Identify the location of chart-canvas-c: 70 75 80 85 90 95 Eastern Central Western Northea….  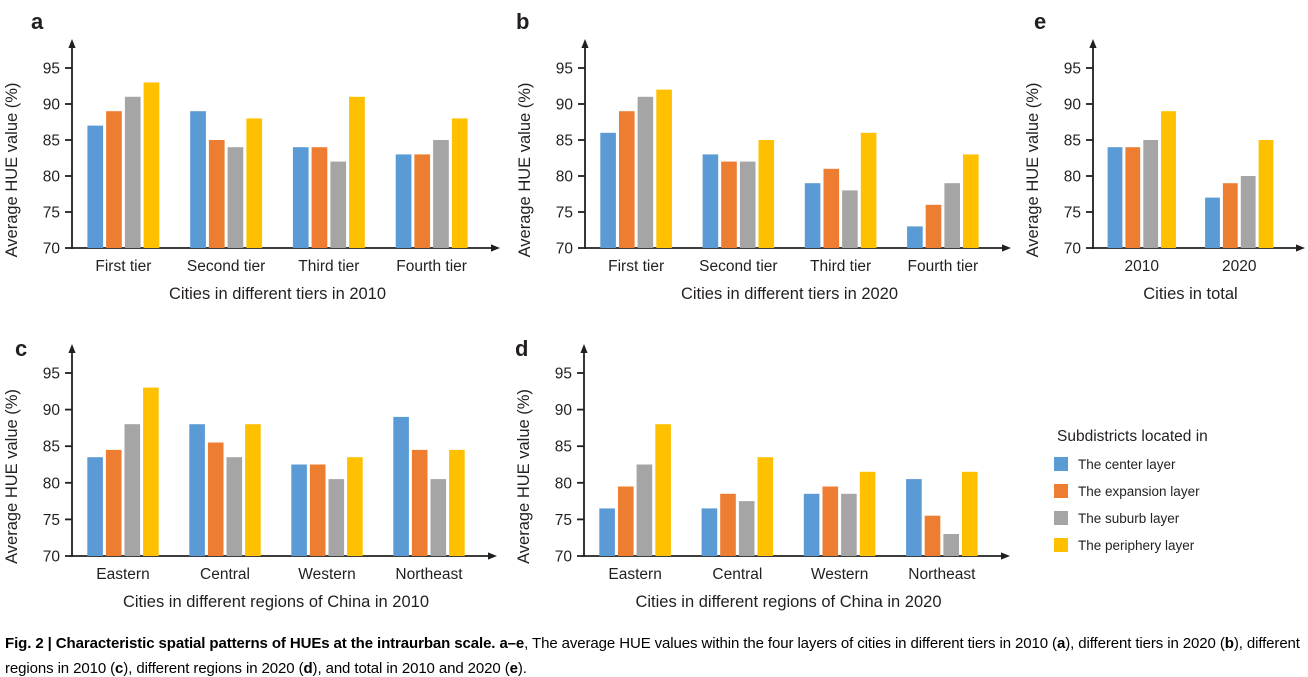
(250, 477).